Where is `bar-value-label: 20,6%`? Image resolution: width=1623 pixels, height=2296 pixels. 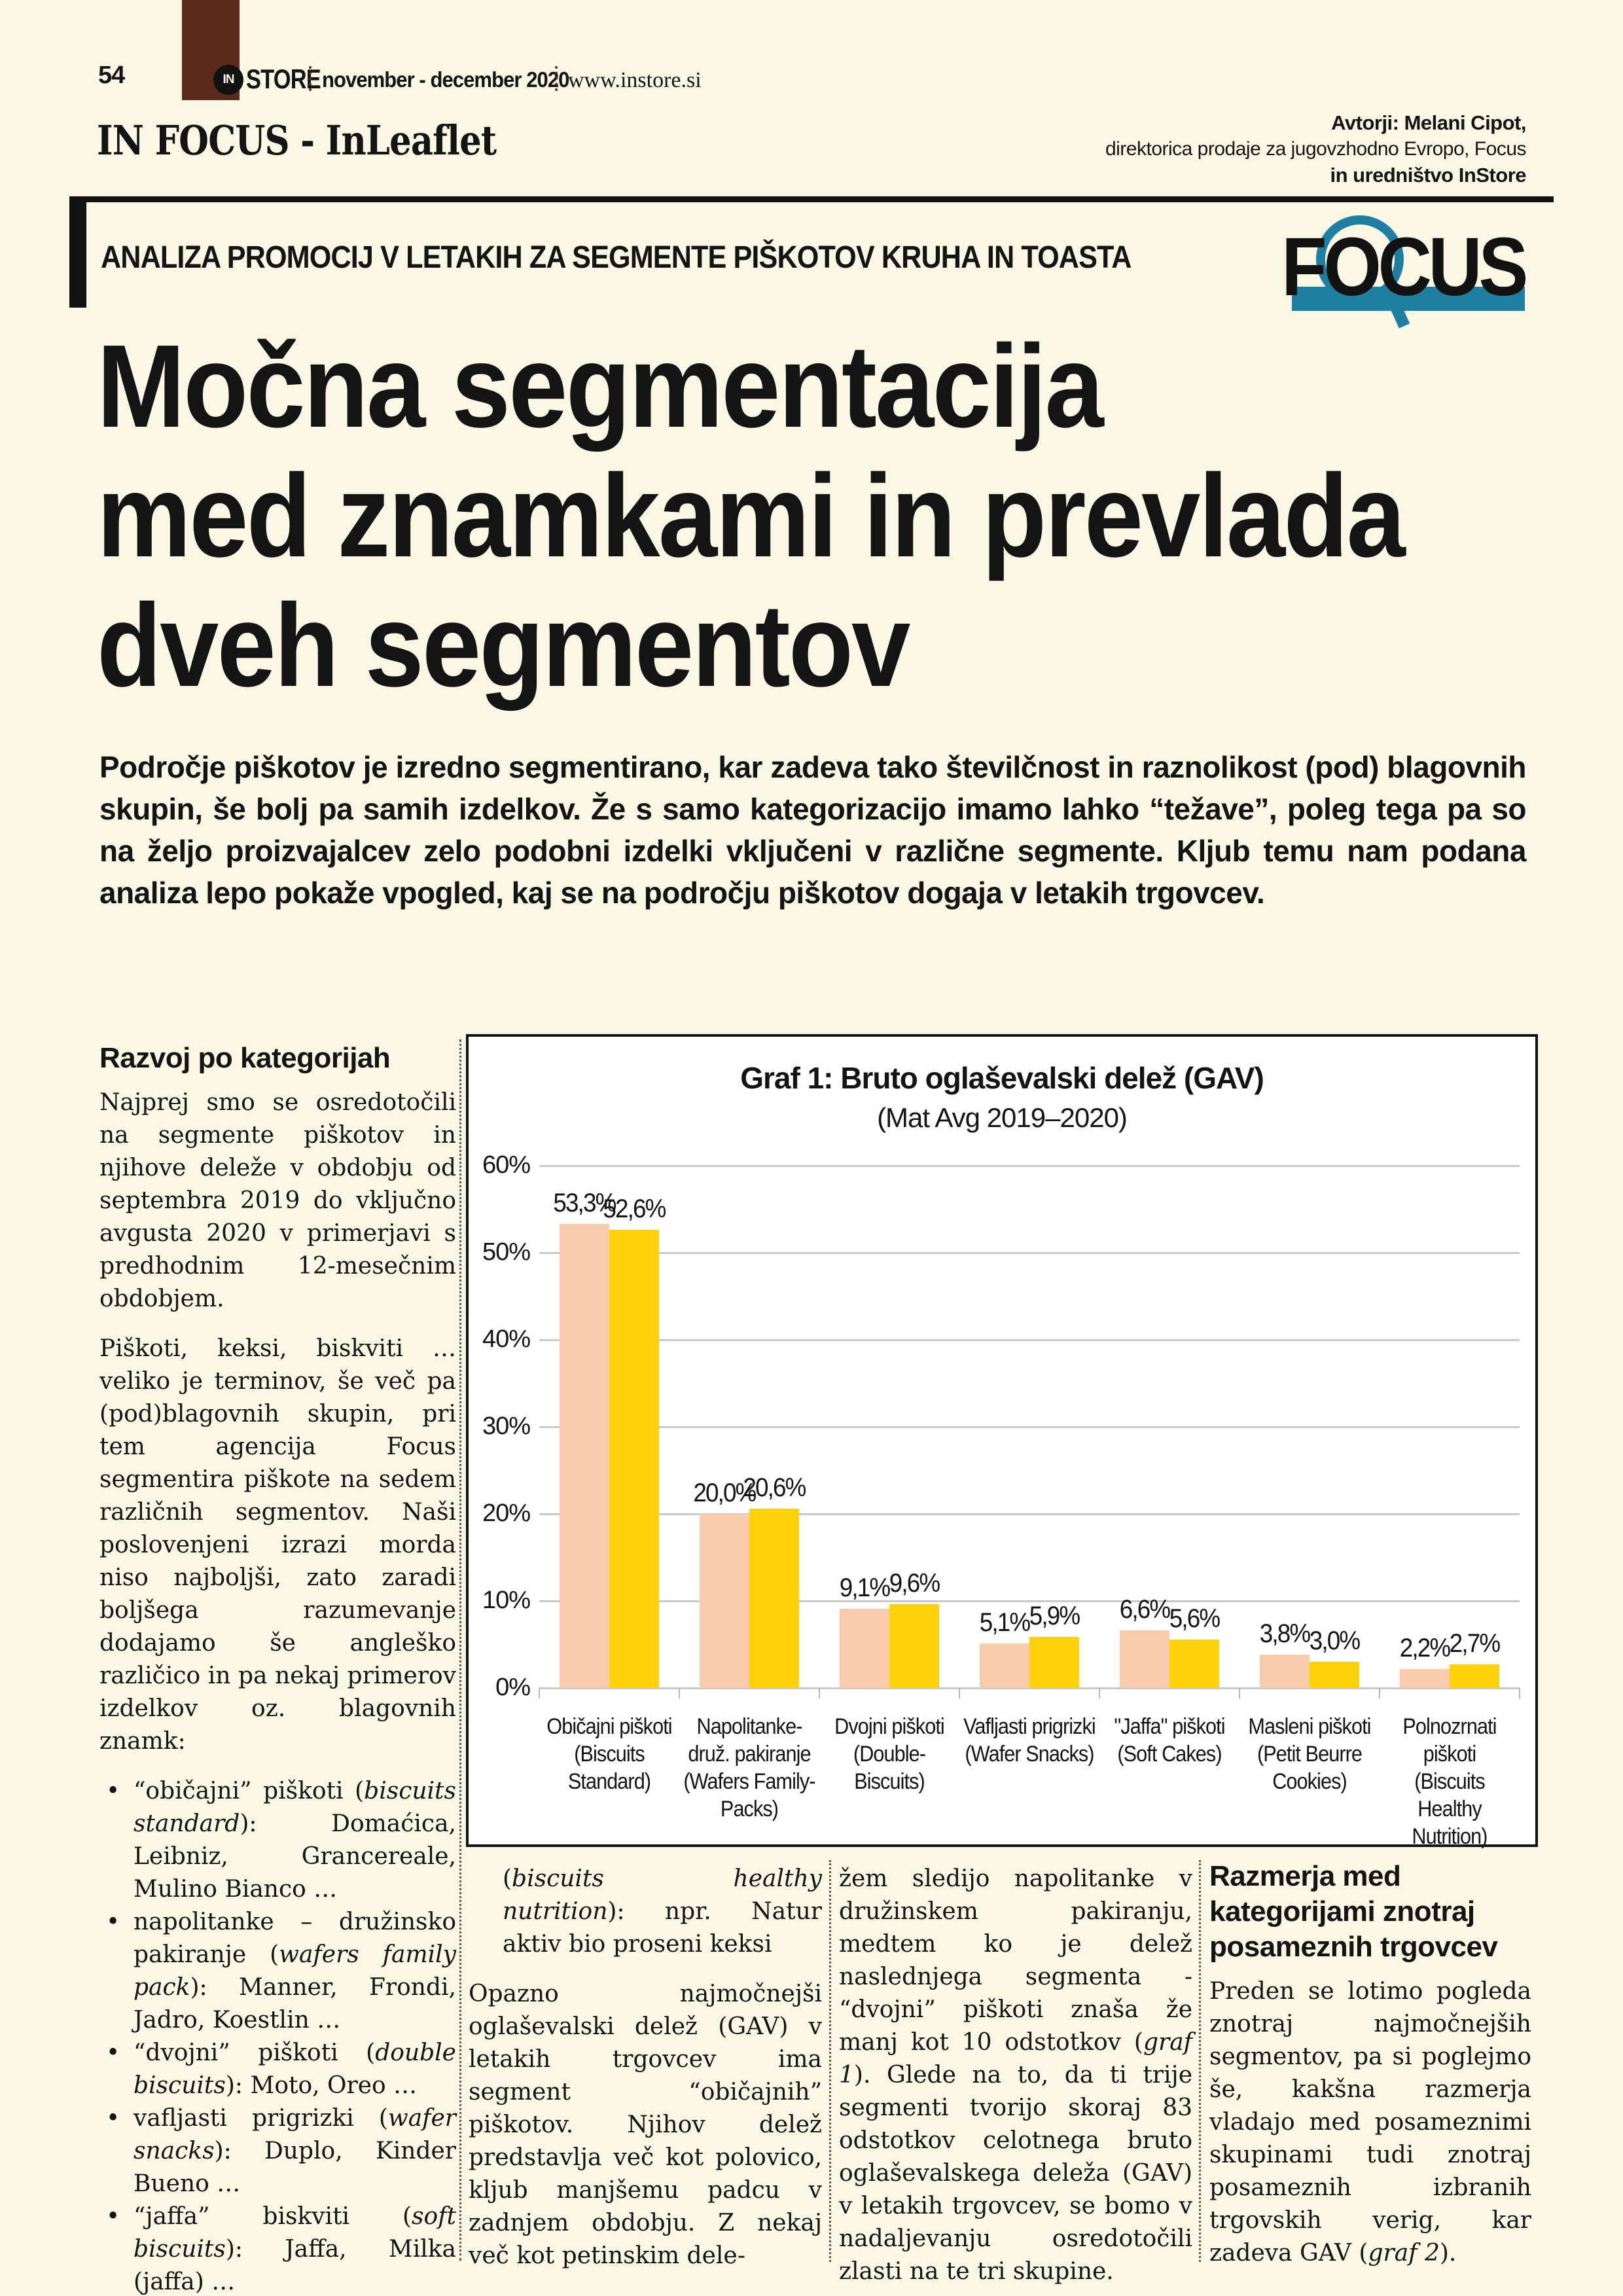
bar-value-label: 20,6% is located at coordinates (774, 1487).